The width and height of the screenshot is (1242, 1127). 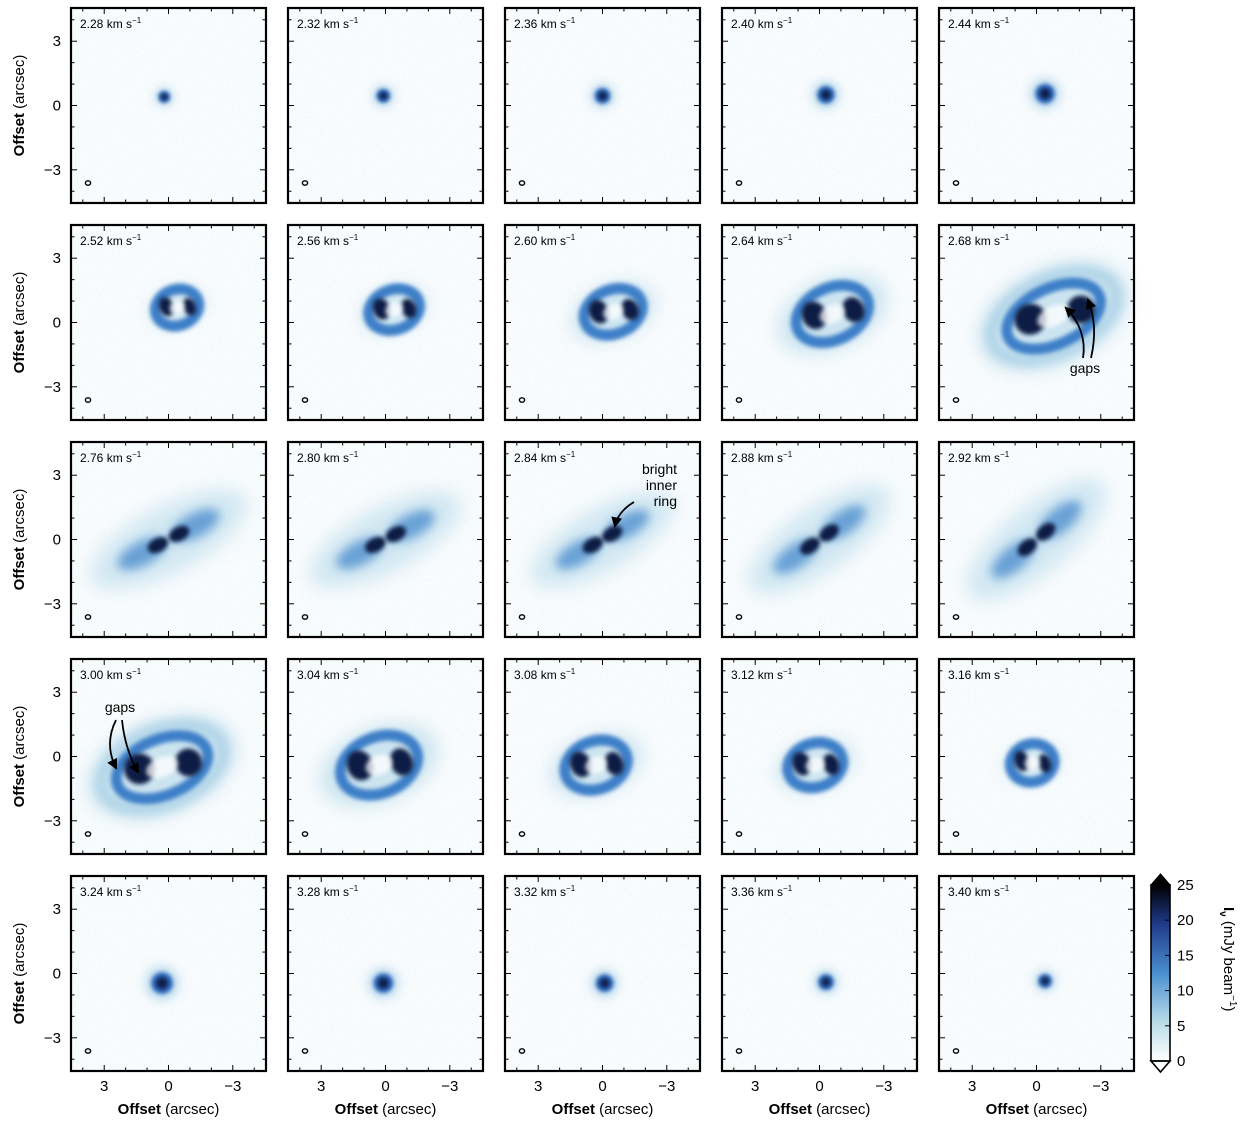 What do you see at coordinates (1185, 920) in the screenshot?
I see `colorbar-tick-label: 20` at bounding box center [1185, 920].